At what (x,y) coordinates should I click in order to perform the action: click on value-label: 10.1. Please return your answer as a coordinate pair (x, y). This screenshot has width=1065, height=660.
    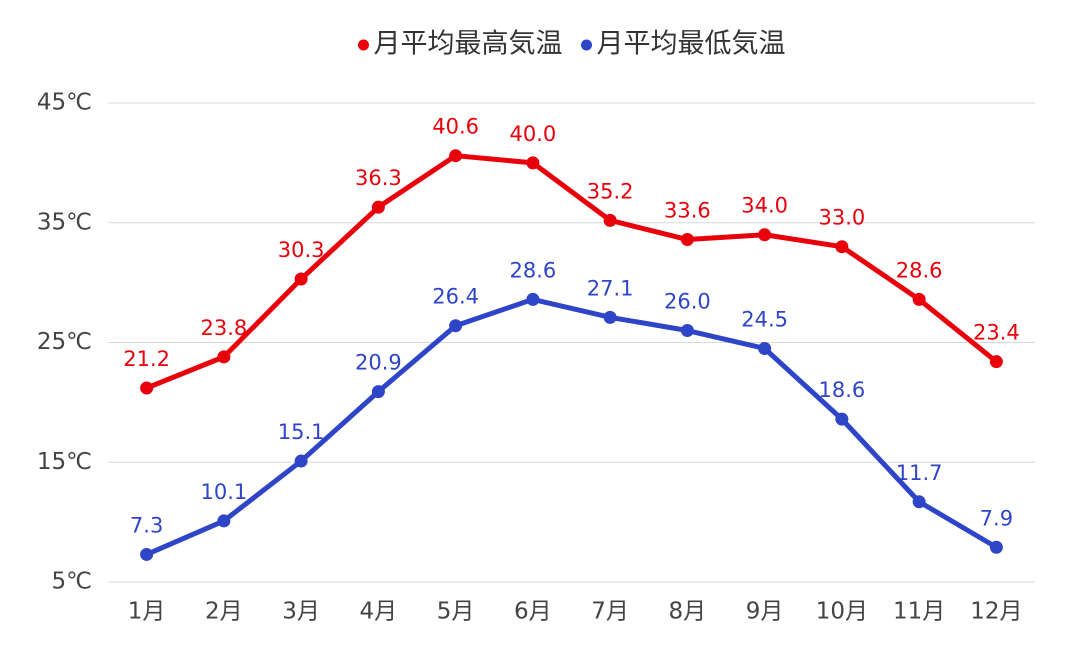
    Looking at the image, I should click on (223, 492).